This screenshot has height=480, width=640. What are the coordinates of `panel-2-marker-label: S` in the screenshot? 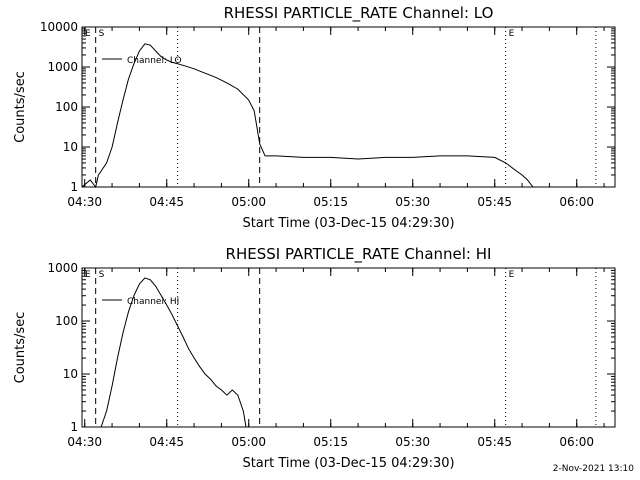 It's located at (102, 275).